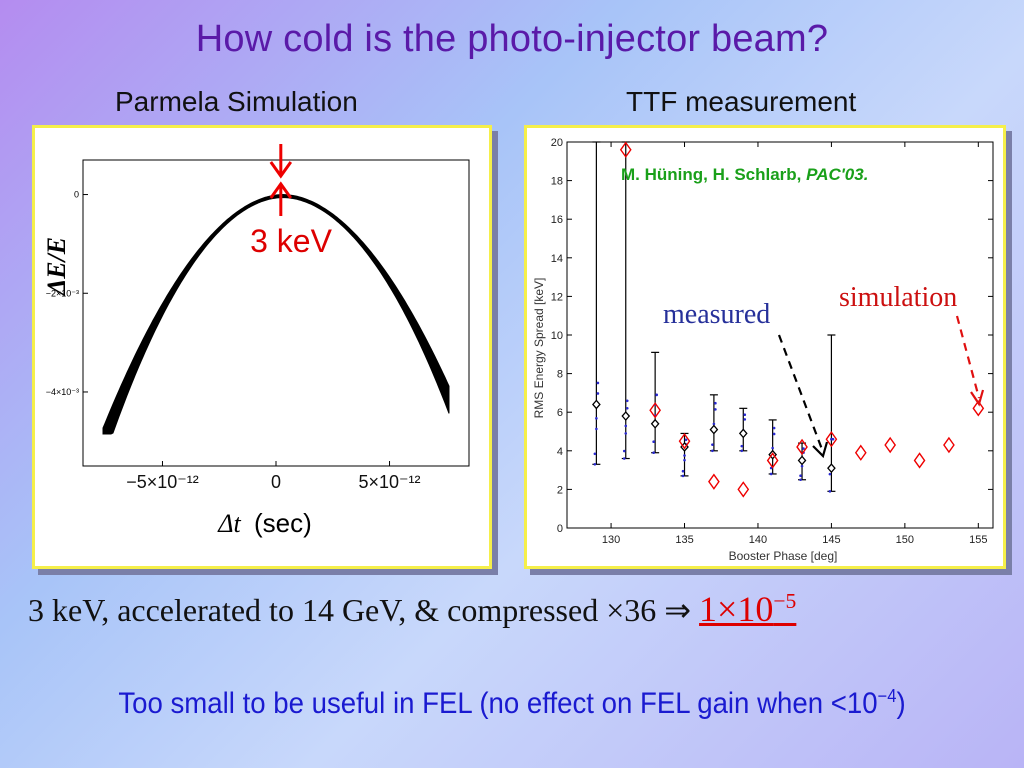  I want to click on left-heading: Parmela Simulation, so click(236, 101).